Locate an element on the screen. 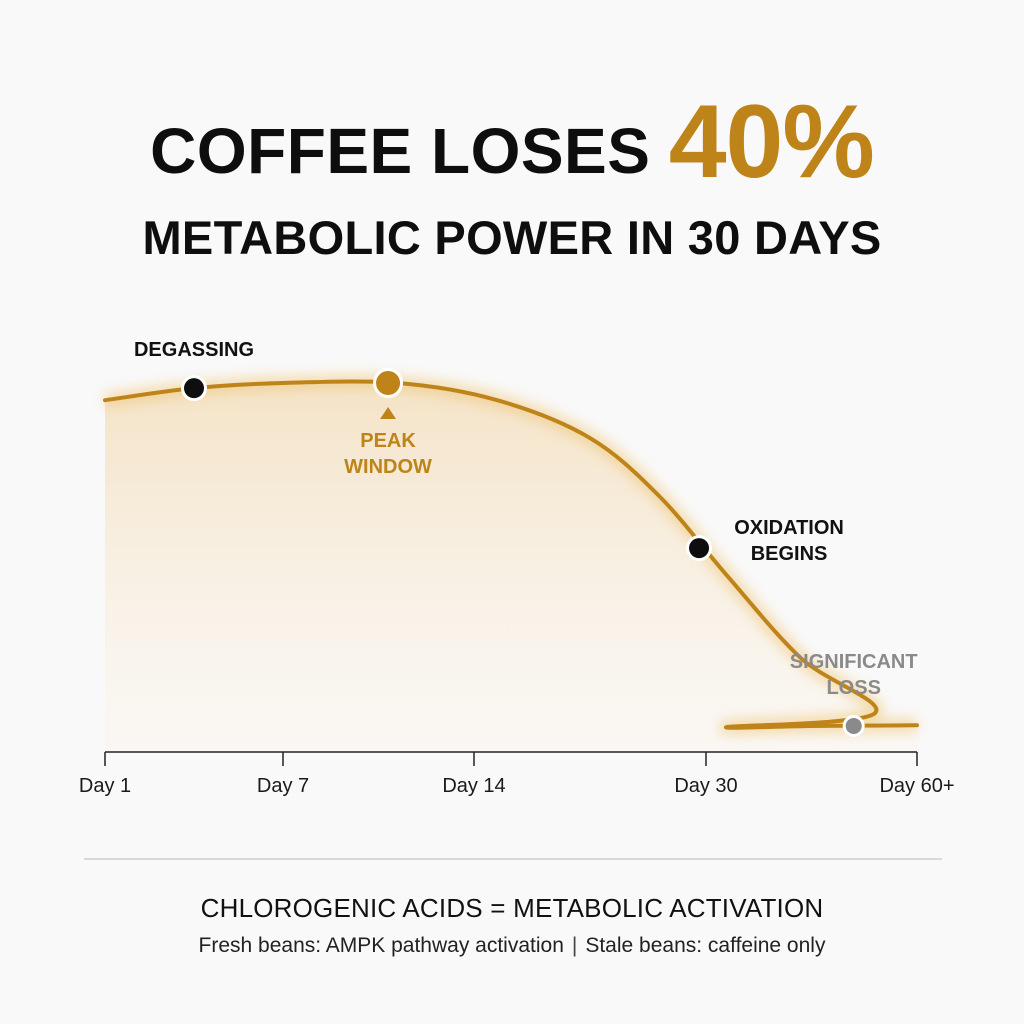  annotation-label: SIGNIFICANT is located at coordinates (854, 662).